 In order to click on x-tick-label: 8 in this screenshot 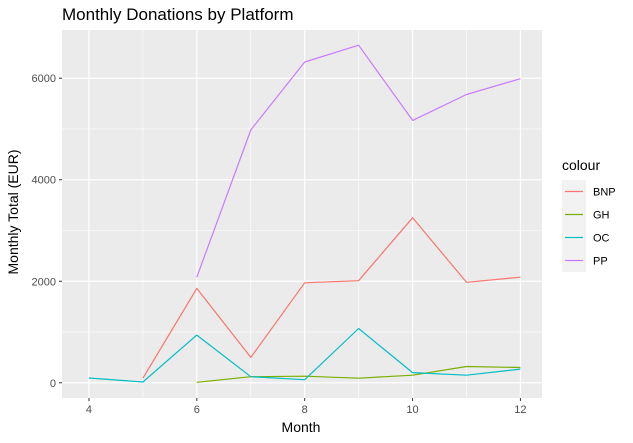, I will do `click(305, 410)`.